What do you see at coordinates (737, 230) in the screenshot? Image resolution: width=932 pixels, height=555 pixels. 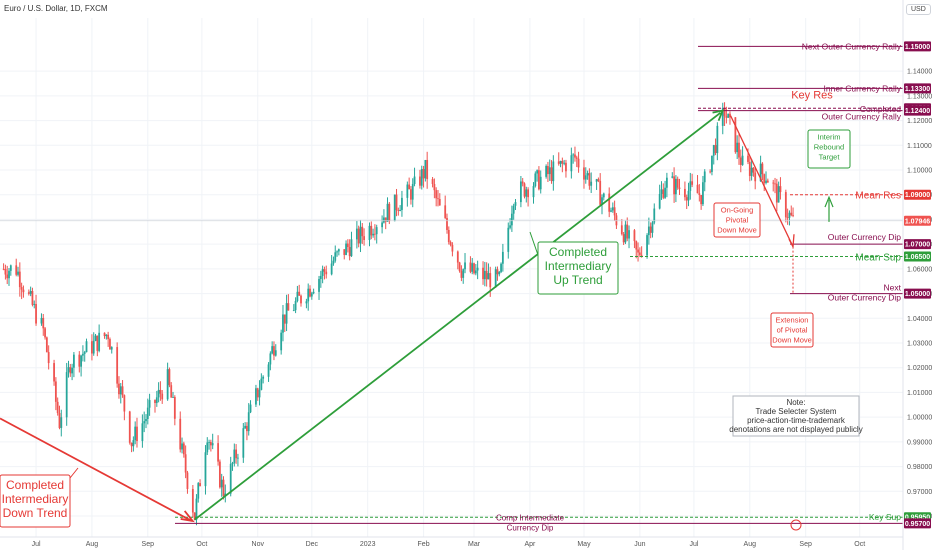 I see `ongoing-callout-text: Down Move` at bounding box center [737, 230].